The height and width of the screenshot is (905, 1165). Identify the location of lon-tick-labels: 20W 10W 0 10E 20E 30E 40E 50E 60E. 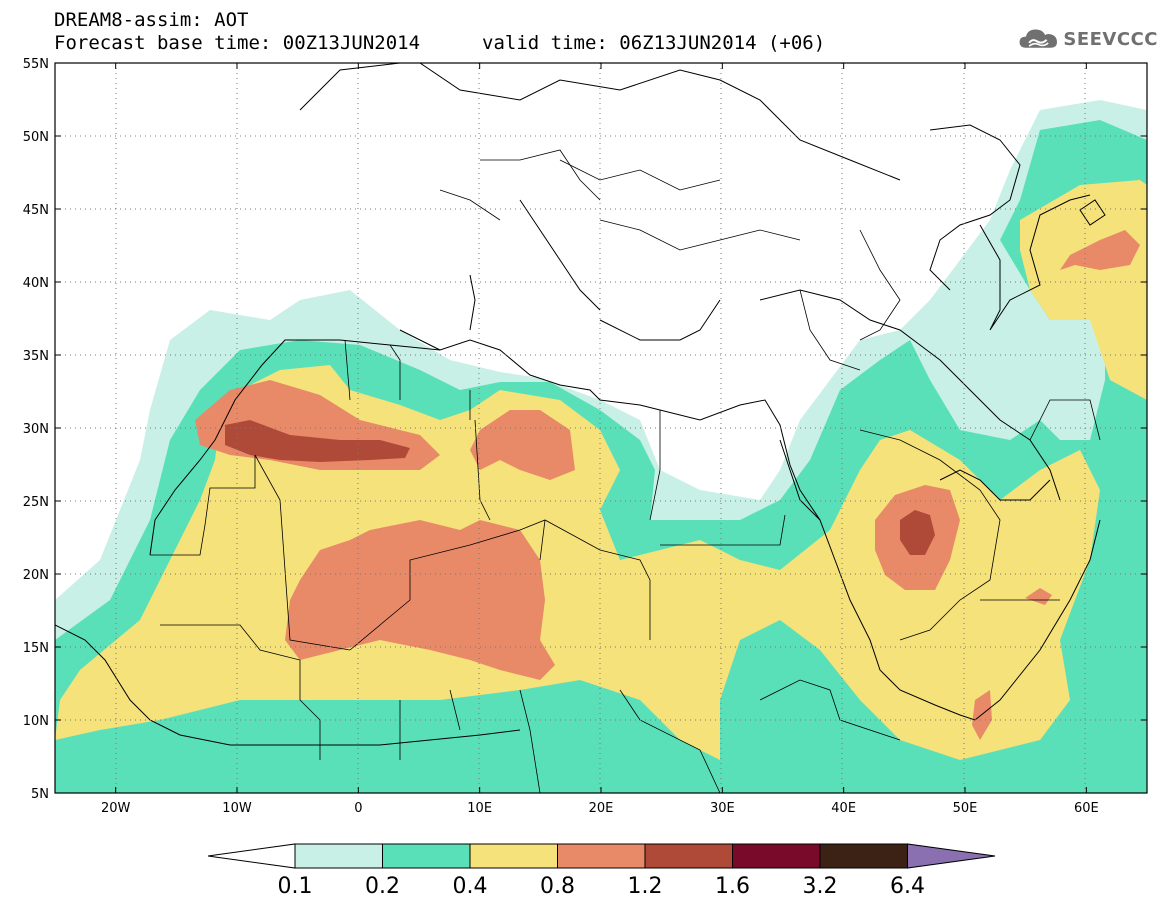
(600, 808).